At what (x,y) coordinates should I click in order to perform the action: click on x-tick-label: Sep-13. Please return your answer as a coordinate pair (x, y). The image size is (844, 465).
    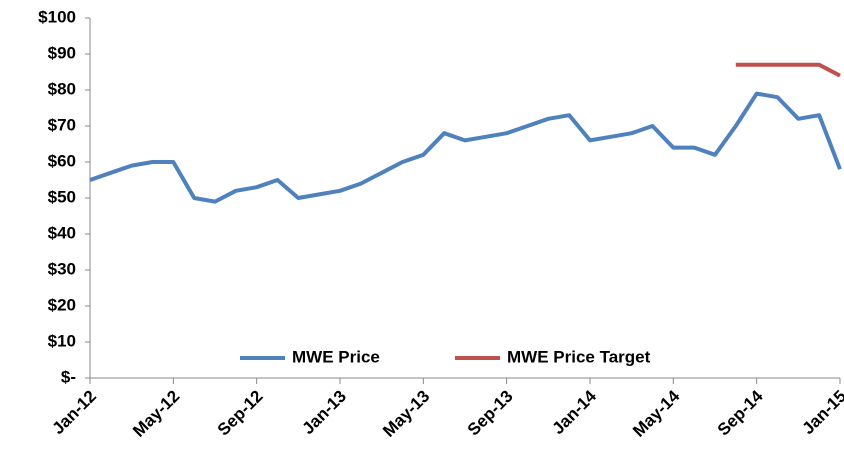
    Looking at the image, I should click on (490, 413).